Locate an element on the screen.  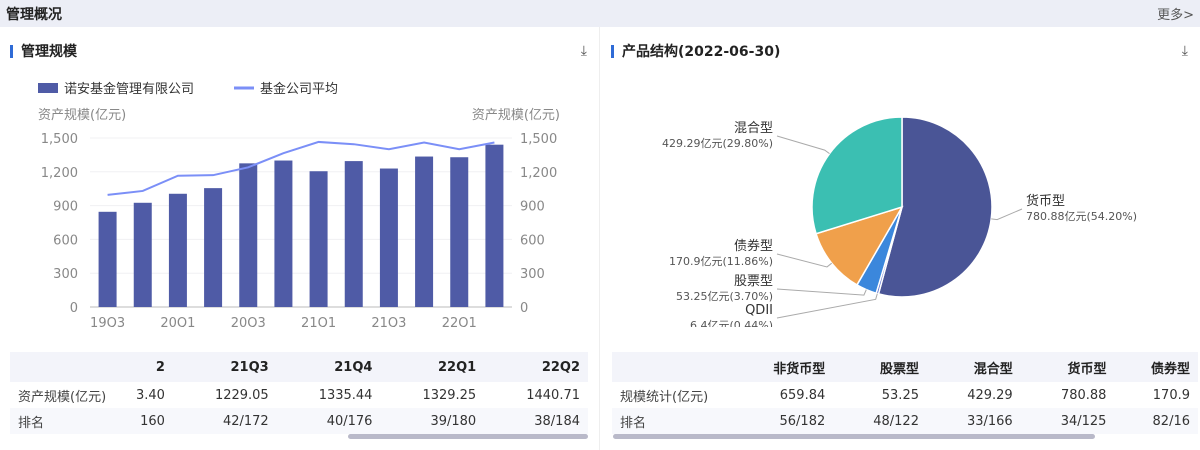
panel-title: 管理规模 is located at coordinates (49, 52).